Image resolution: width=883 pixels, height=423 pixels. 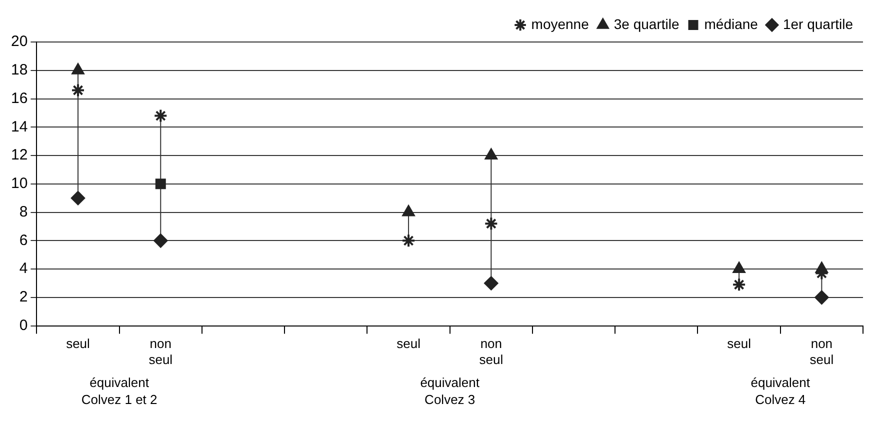 What do you see at coordinates (19, 127) in the screenshot?
I see `y-tick-label: 14` at bounding box center [19, 127].